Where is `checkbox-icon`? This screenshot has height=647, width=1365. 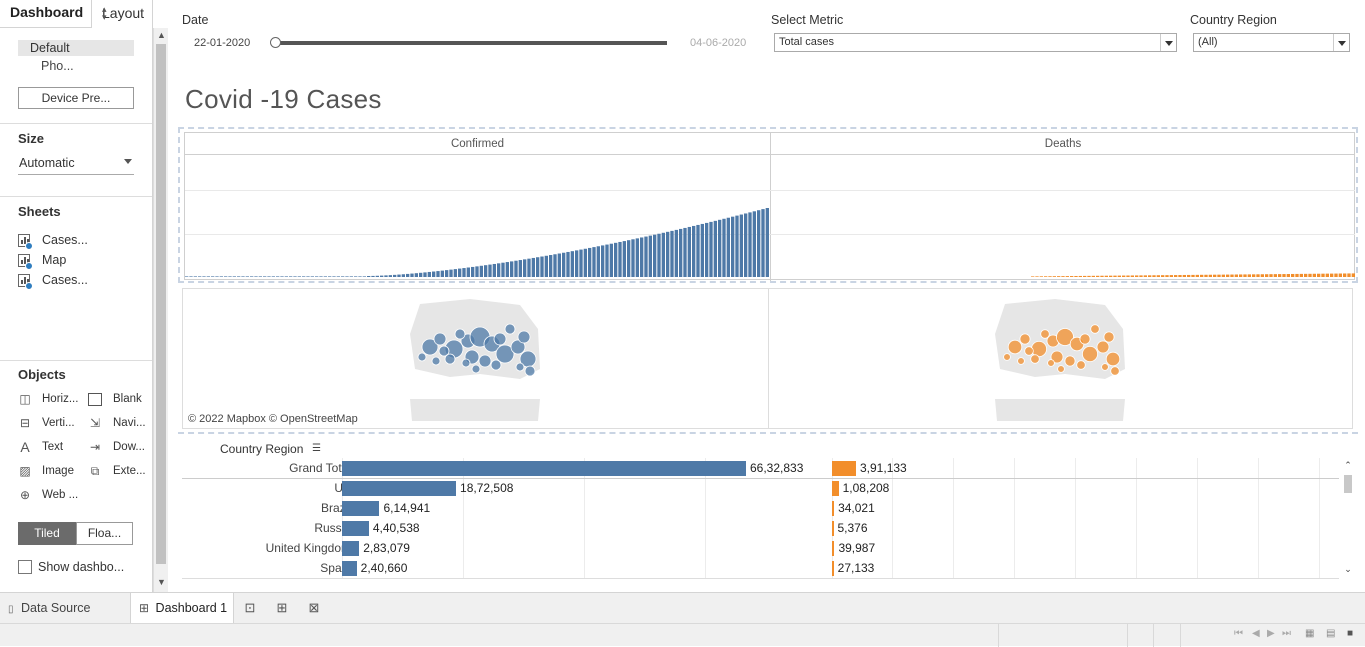
checkbox-icon is located at coordinates (25, 567).